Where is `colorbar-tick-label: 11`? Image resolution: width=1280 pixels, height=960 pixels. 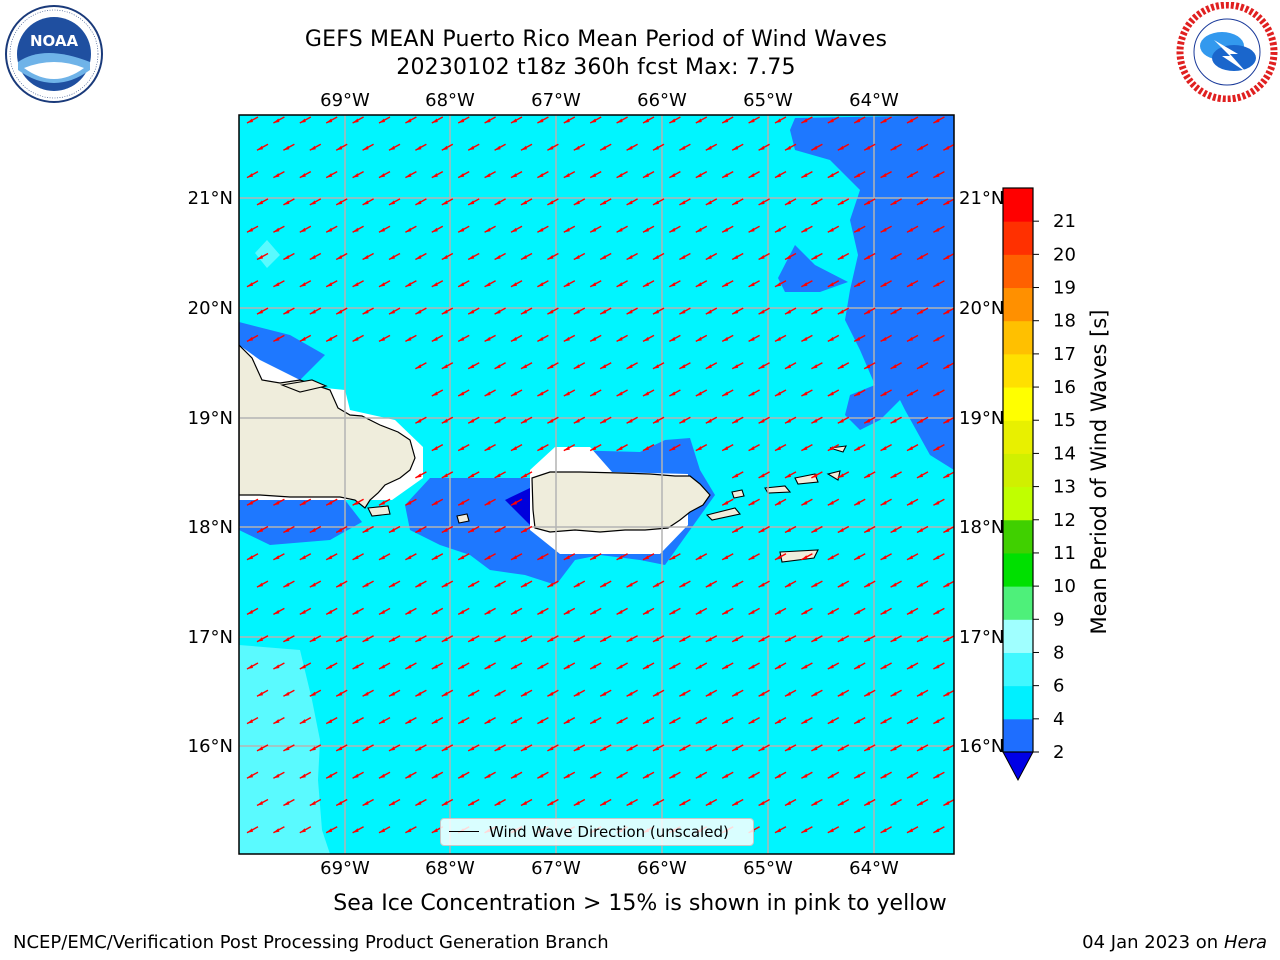 colorbar-tick-label: 11 is located at coordinates (1064, 553).